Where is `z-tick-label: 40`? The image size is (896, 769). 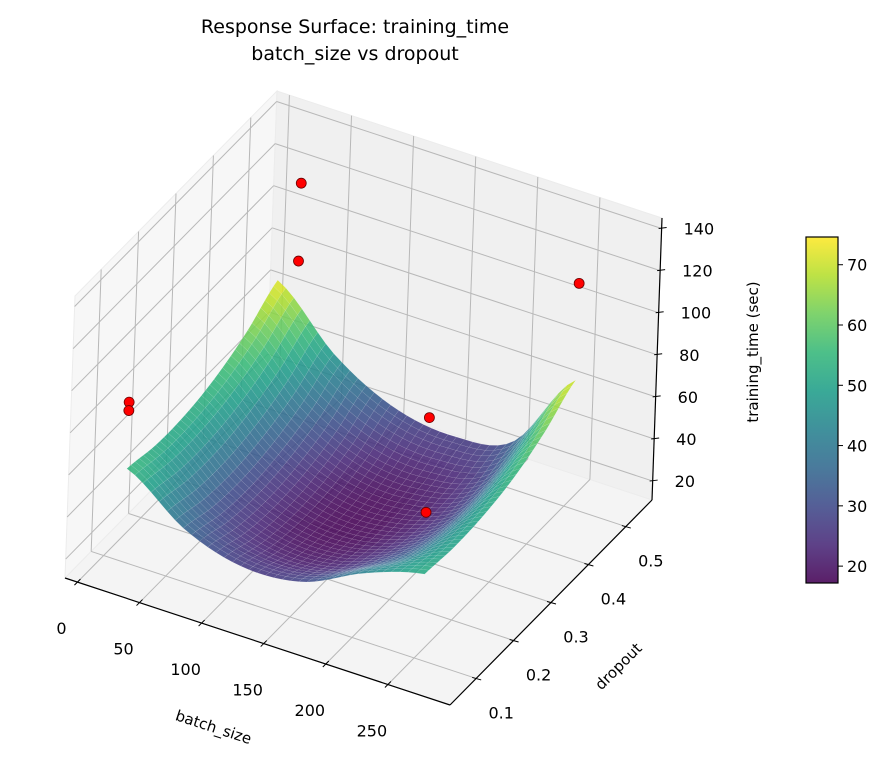
z-tick-label: 40 is located at coordinates (686, 439).